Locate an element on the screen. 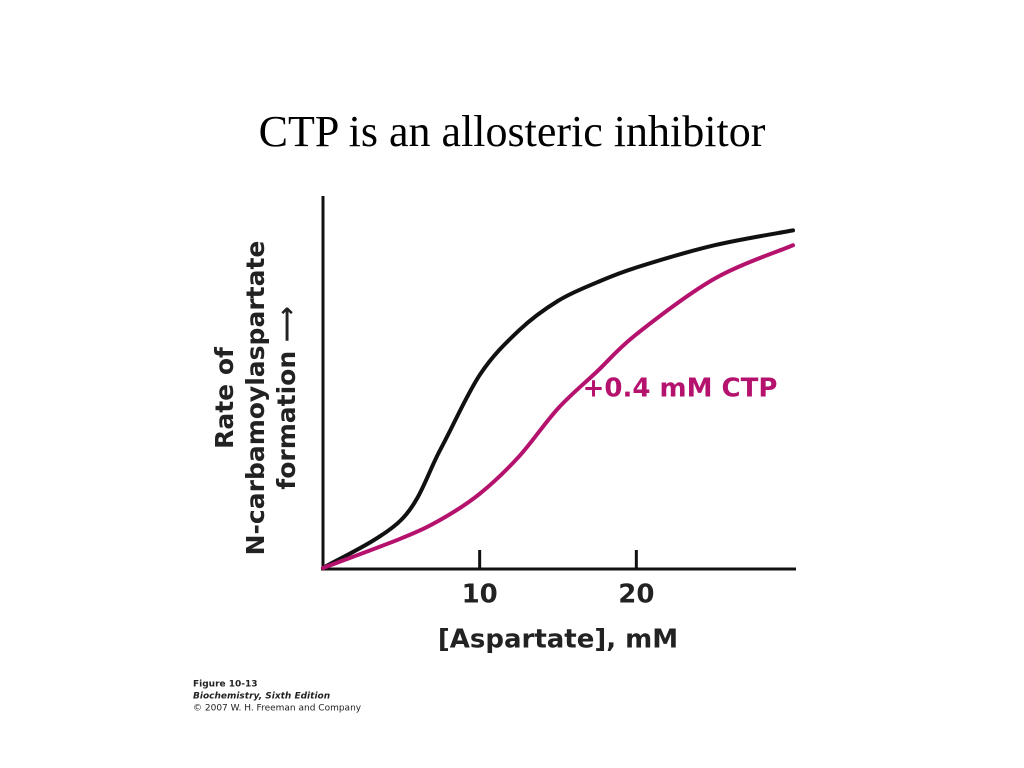 This screenshot has width=1024, height=768. series-label: +0.4 mM CTP is located at coordinates (680, 389).